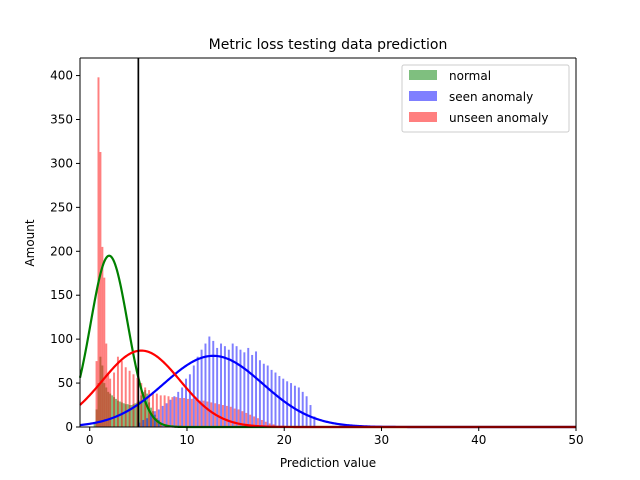 The width and height of the screenshot is (640, 480). What do you see at coordinates (478, 440) in the screenshot?
I see `x-tick-label-40: 40` at bounding box center [478, 440].